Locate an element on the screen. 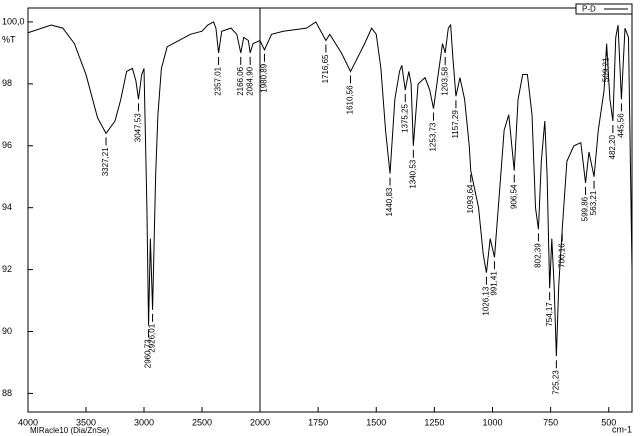  y-tick-label: 92 is located at coordinates (7, 269).